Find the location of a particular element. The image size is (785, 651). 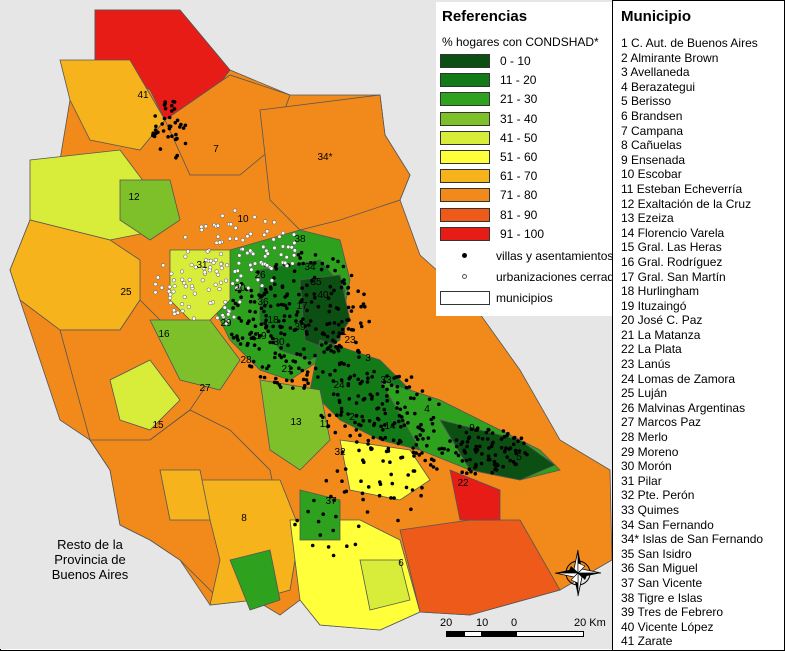

municipio-list-item: 41 Zarate is located at coordinates (647, 641).